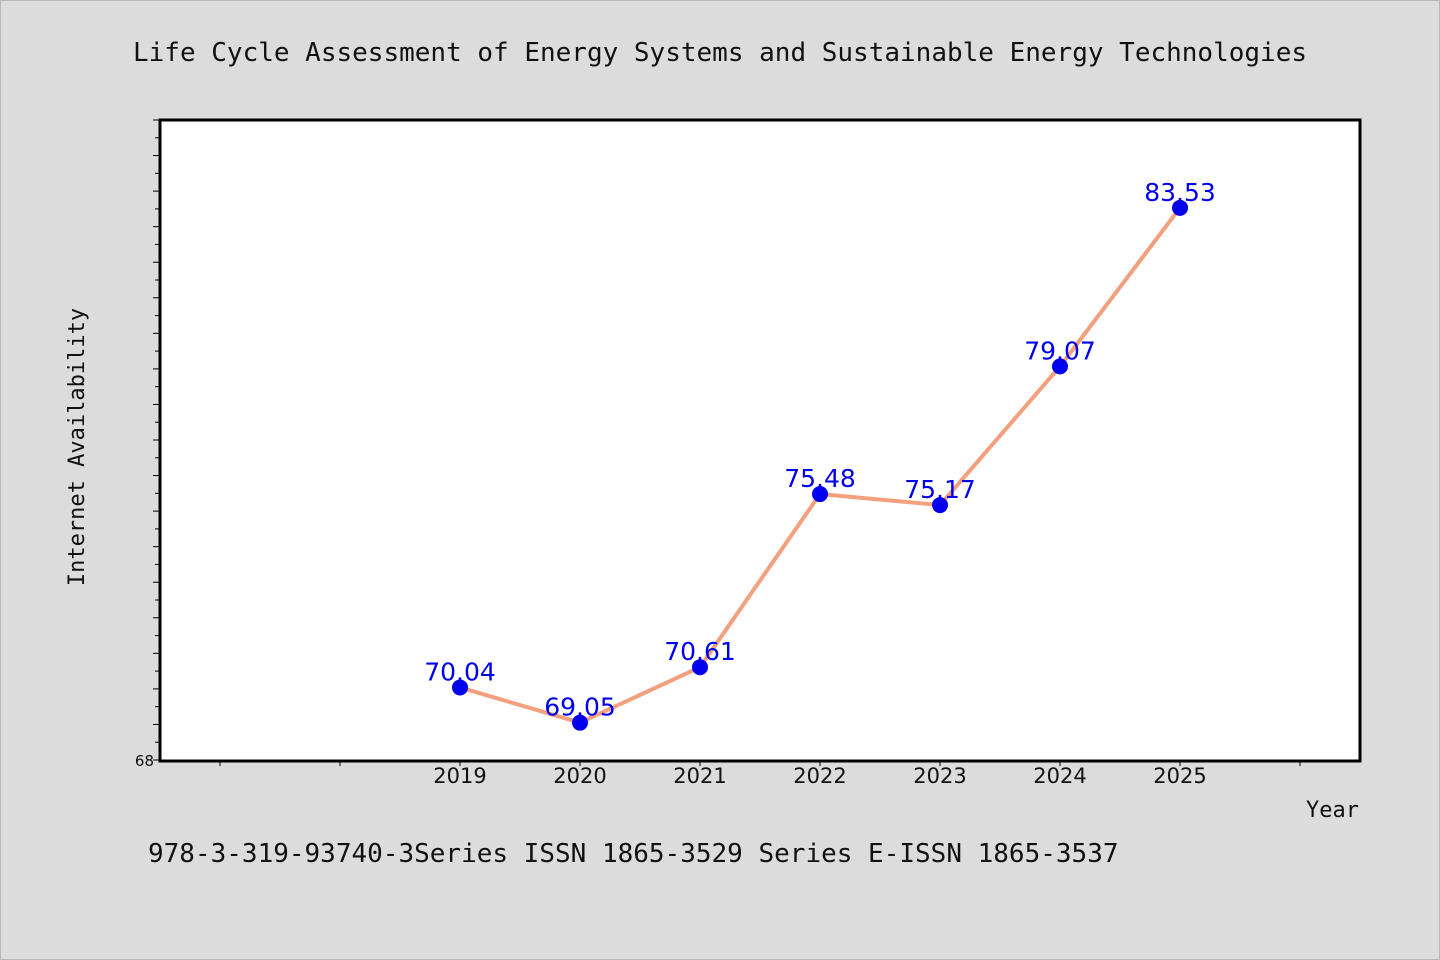 This screenshot has height=960, width=1440. I want to click on x-tick-label: 2025, so click(1179, 776).